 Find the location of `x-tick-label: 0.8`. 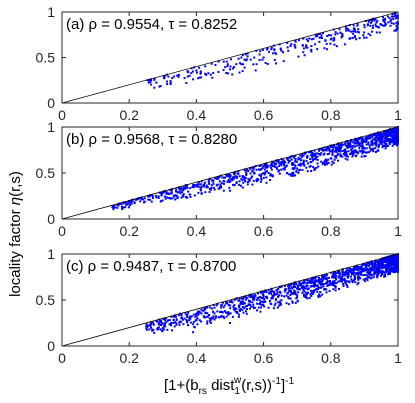

x-tick-label: 0.8 is located at coordinates (331, 358).